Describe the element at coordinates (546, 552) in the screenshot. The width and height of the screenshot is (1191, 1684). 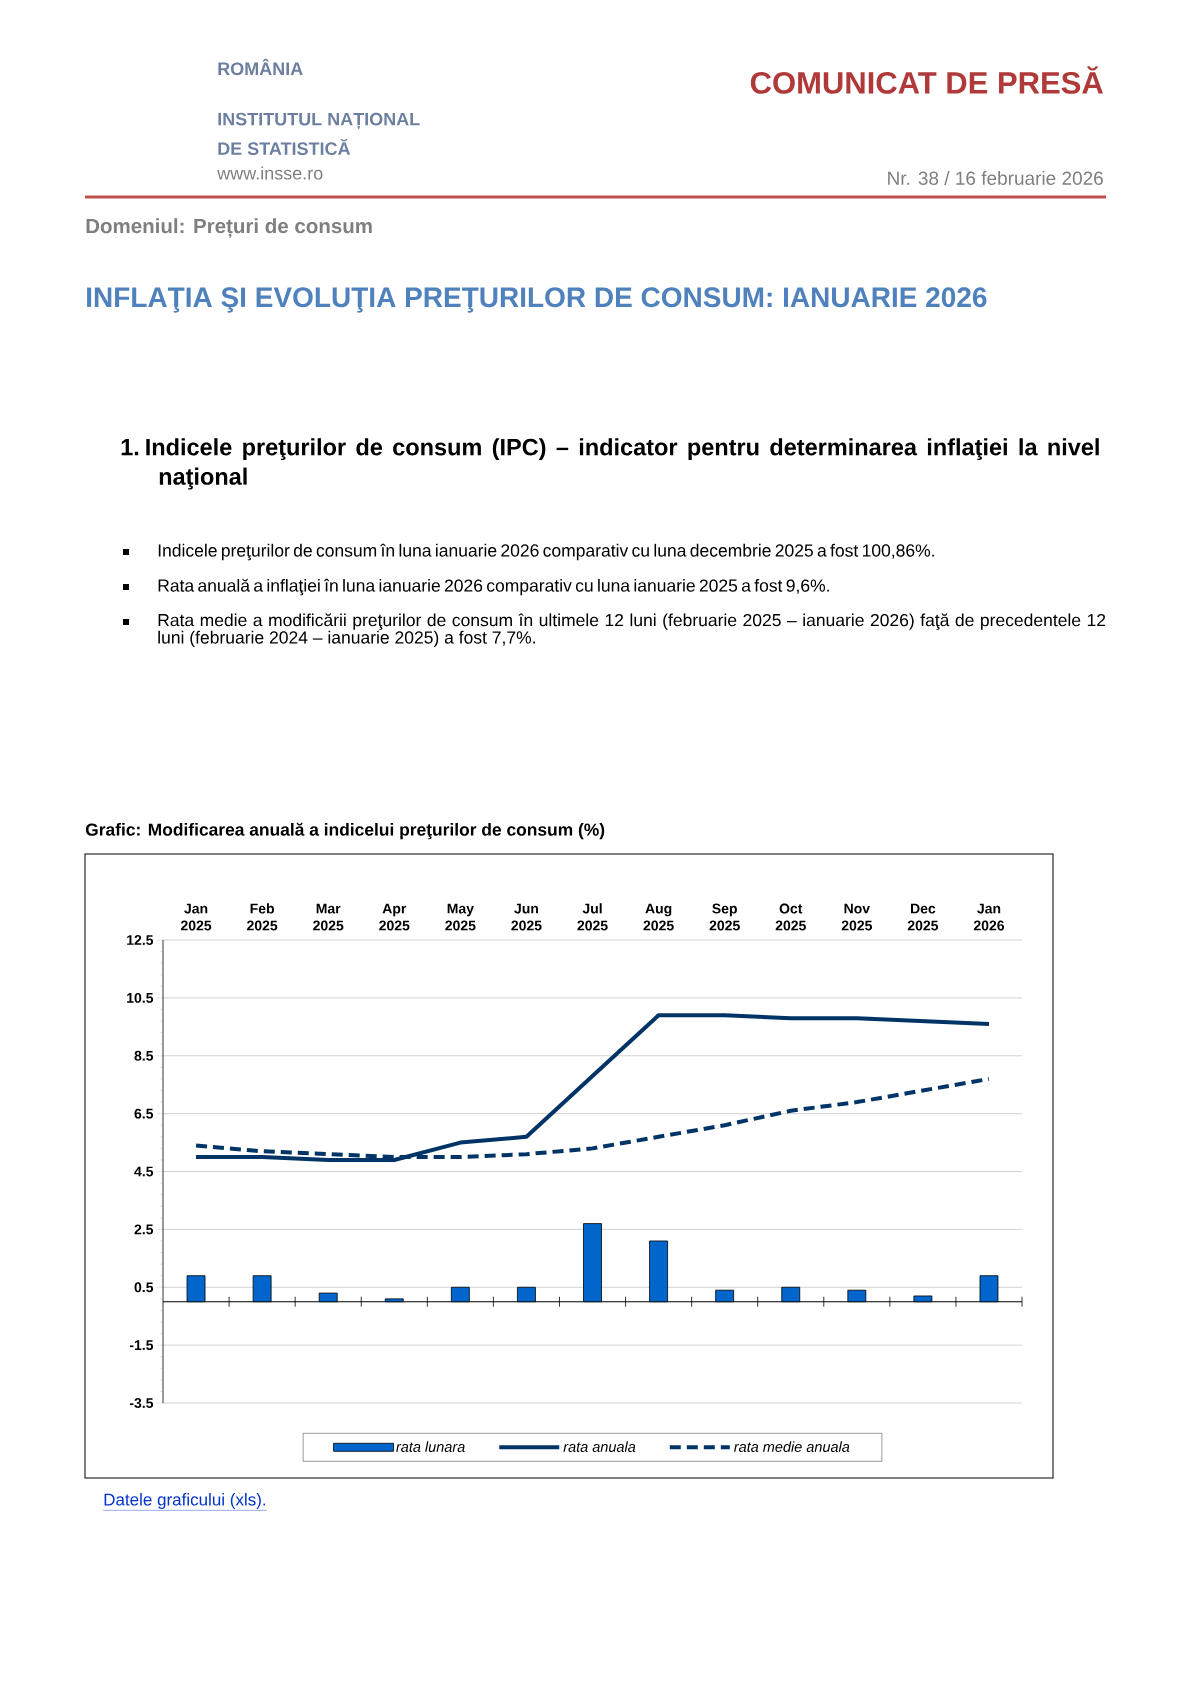
I see `text: Indicele preţurilor de consum în luna ianuarie 2026 comparativ cu luna decembrie 2025 a fost 100,86%.` at that location.